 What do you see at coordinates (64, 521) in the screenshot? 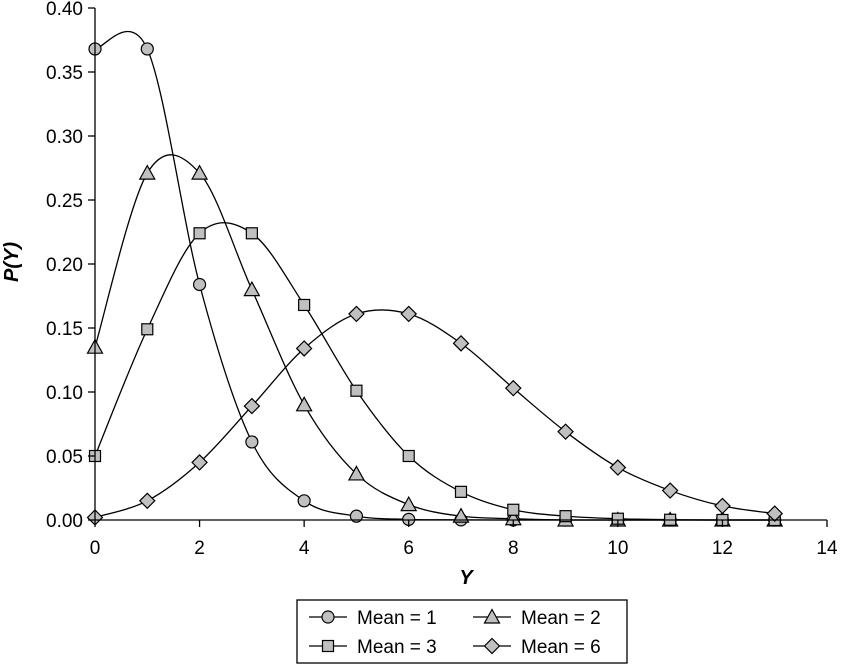
I see `y-tick-label: 0.00` at bounding box center [64, 521].